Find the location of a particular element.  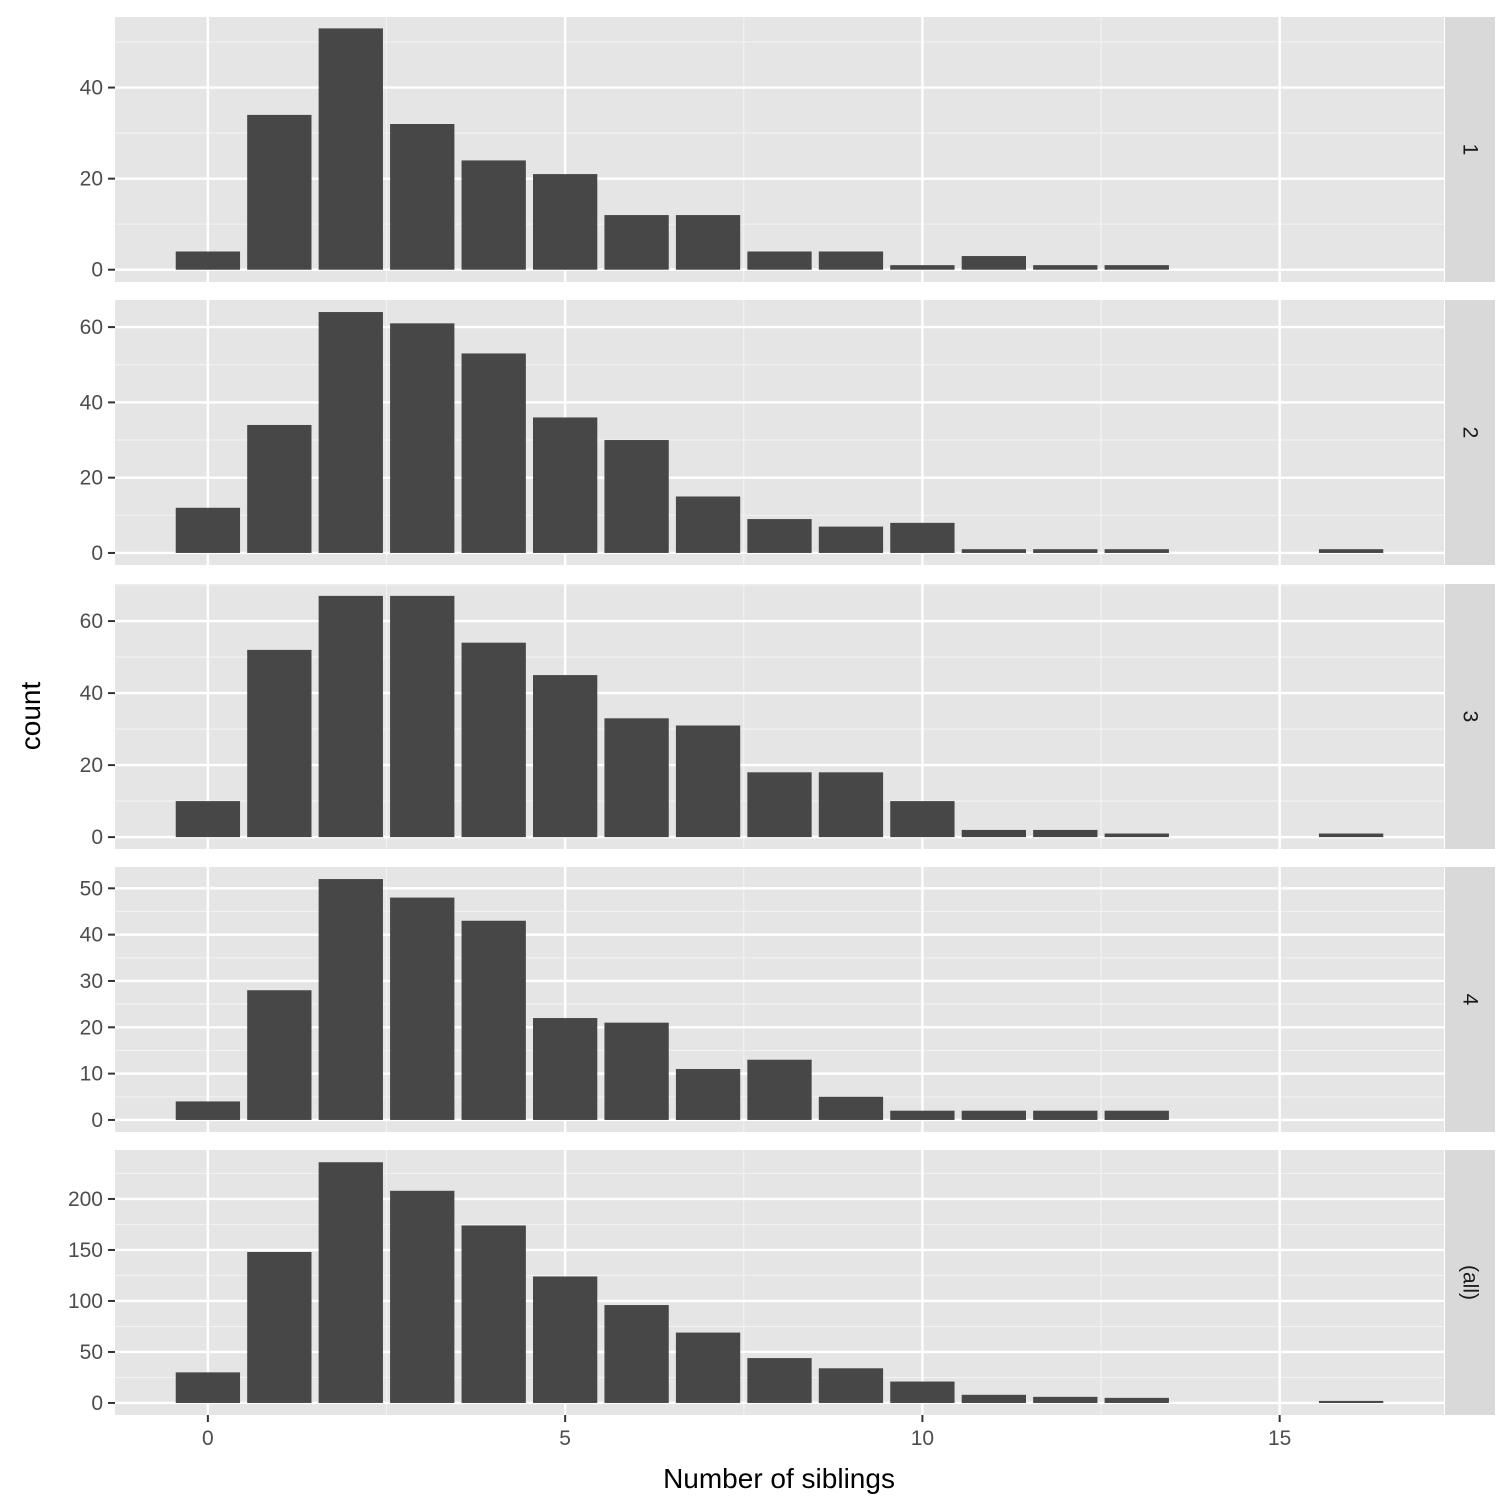

x-tick-label: 10 is located at coordinates (922, 1438).